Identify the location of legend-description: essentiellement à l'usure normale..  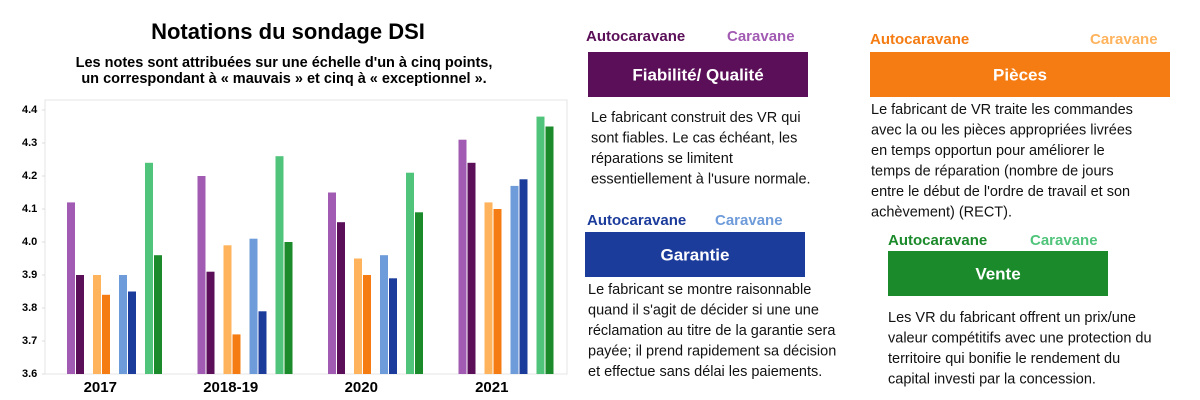
(701, 179).